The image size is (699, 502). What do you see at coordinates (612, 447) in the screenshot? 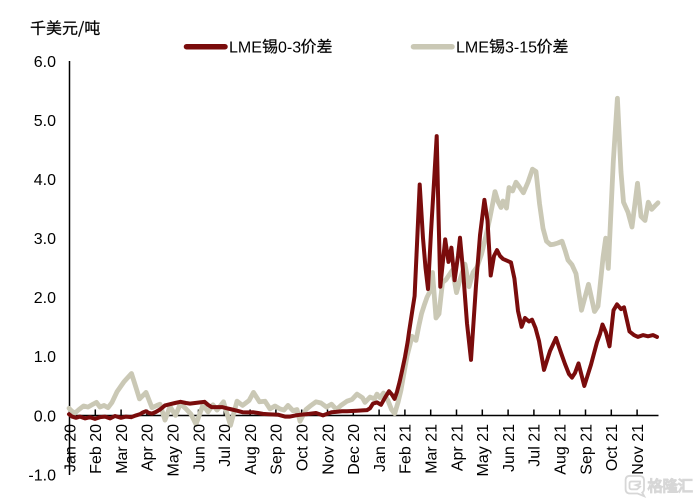
I see `svg-text: Oct 21` at bounding box center [612, 447].